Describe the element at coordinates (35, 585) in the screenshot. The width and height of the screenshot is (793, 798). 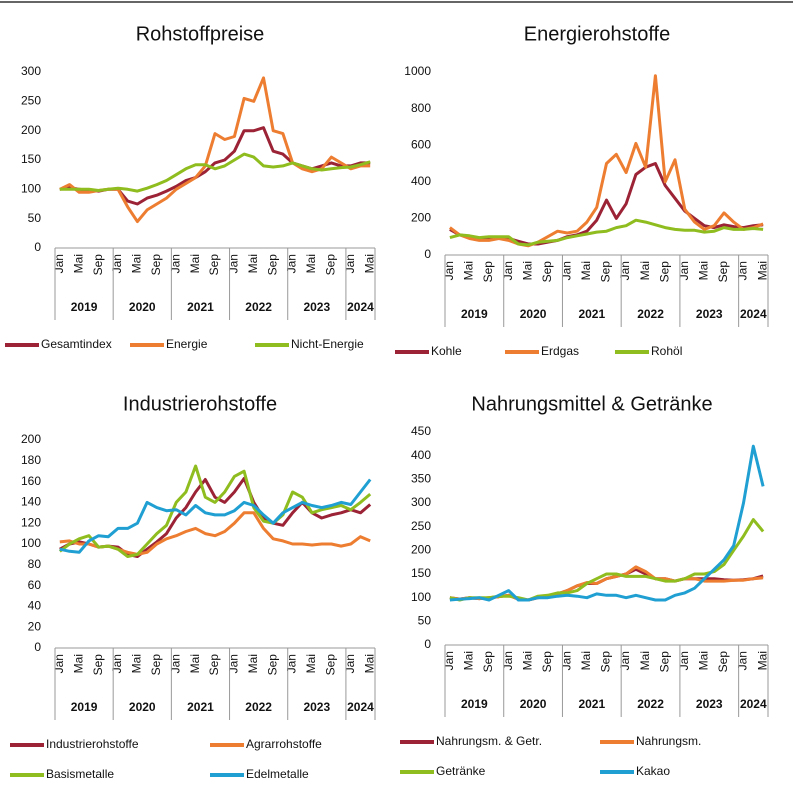
I see `y-tick-label: 60` at that location.